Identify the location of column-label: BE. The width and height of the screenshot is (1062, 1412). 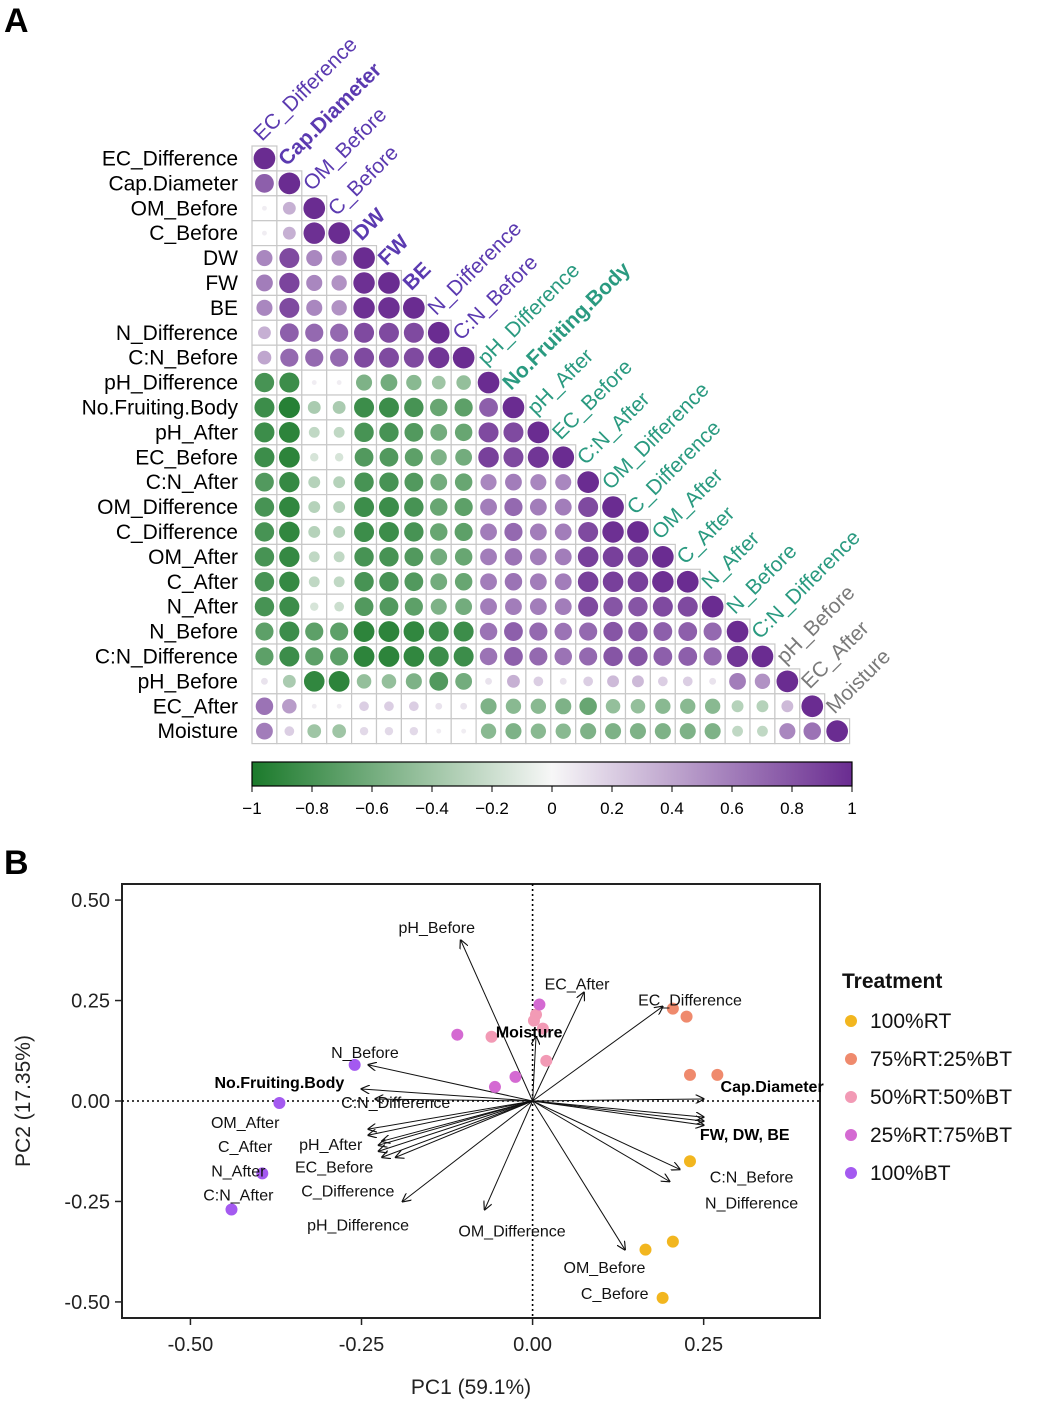
(417, 276).